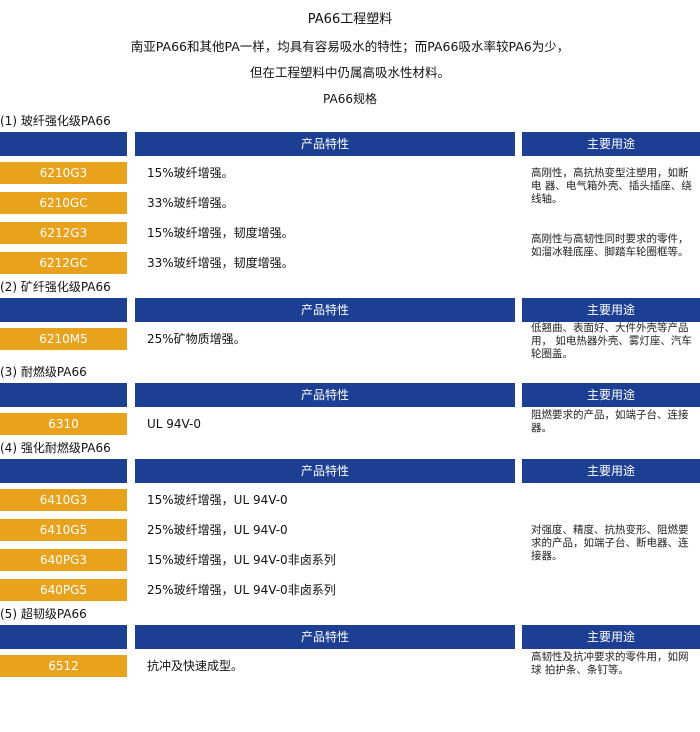 The width and height of the screenshot is (700, 732). Describe the element at coordinates (63, 500) in the screenshot. I see `grade-cell: 6410G3` at that location.